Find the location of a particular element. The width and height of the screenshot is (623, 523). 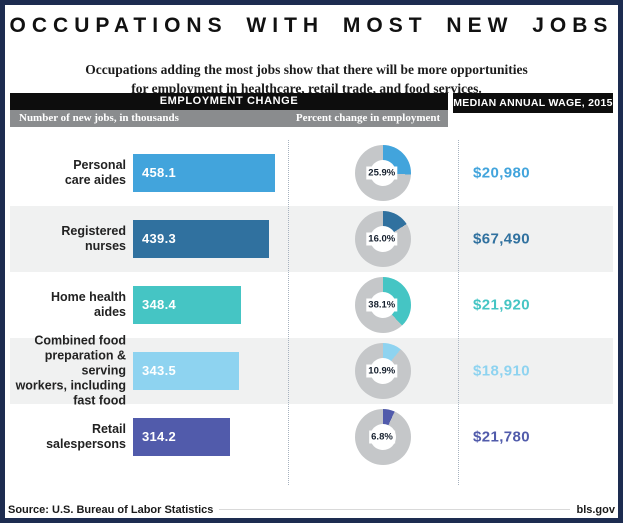

donut-percent-label: 25.9% is located at coordinates (382, 173).